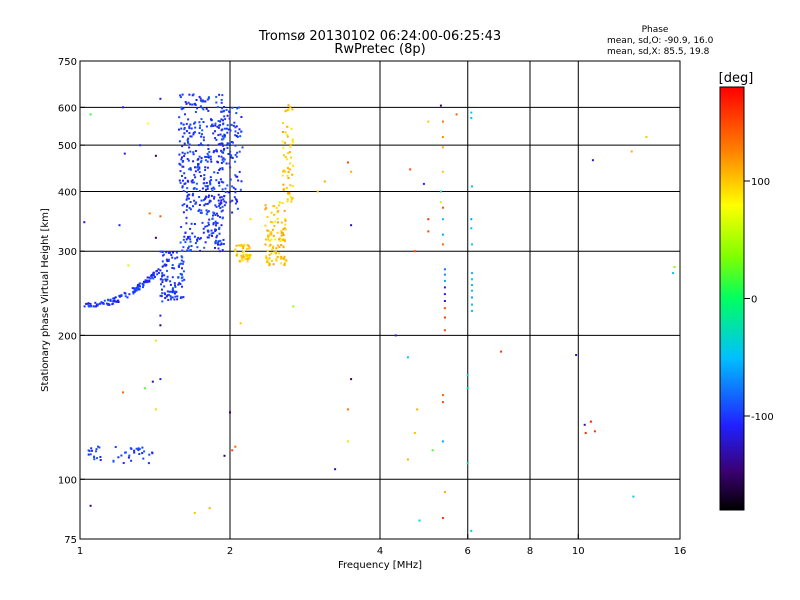 This screenshot has width=800, height=600. What do you see at coordinates (67, 62) in the screenshot?
I see `y-tick-label: 750` at bounding box center [67, 62].